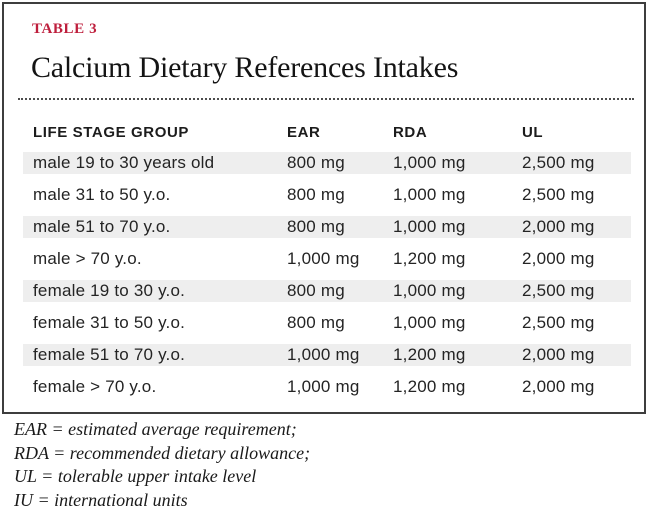 The width and height of the screenshot is (650, 516). I want to click on column-header-rda: RDA, so click(410, 132).